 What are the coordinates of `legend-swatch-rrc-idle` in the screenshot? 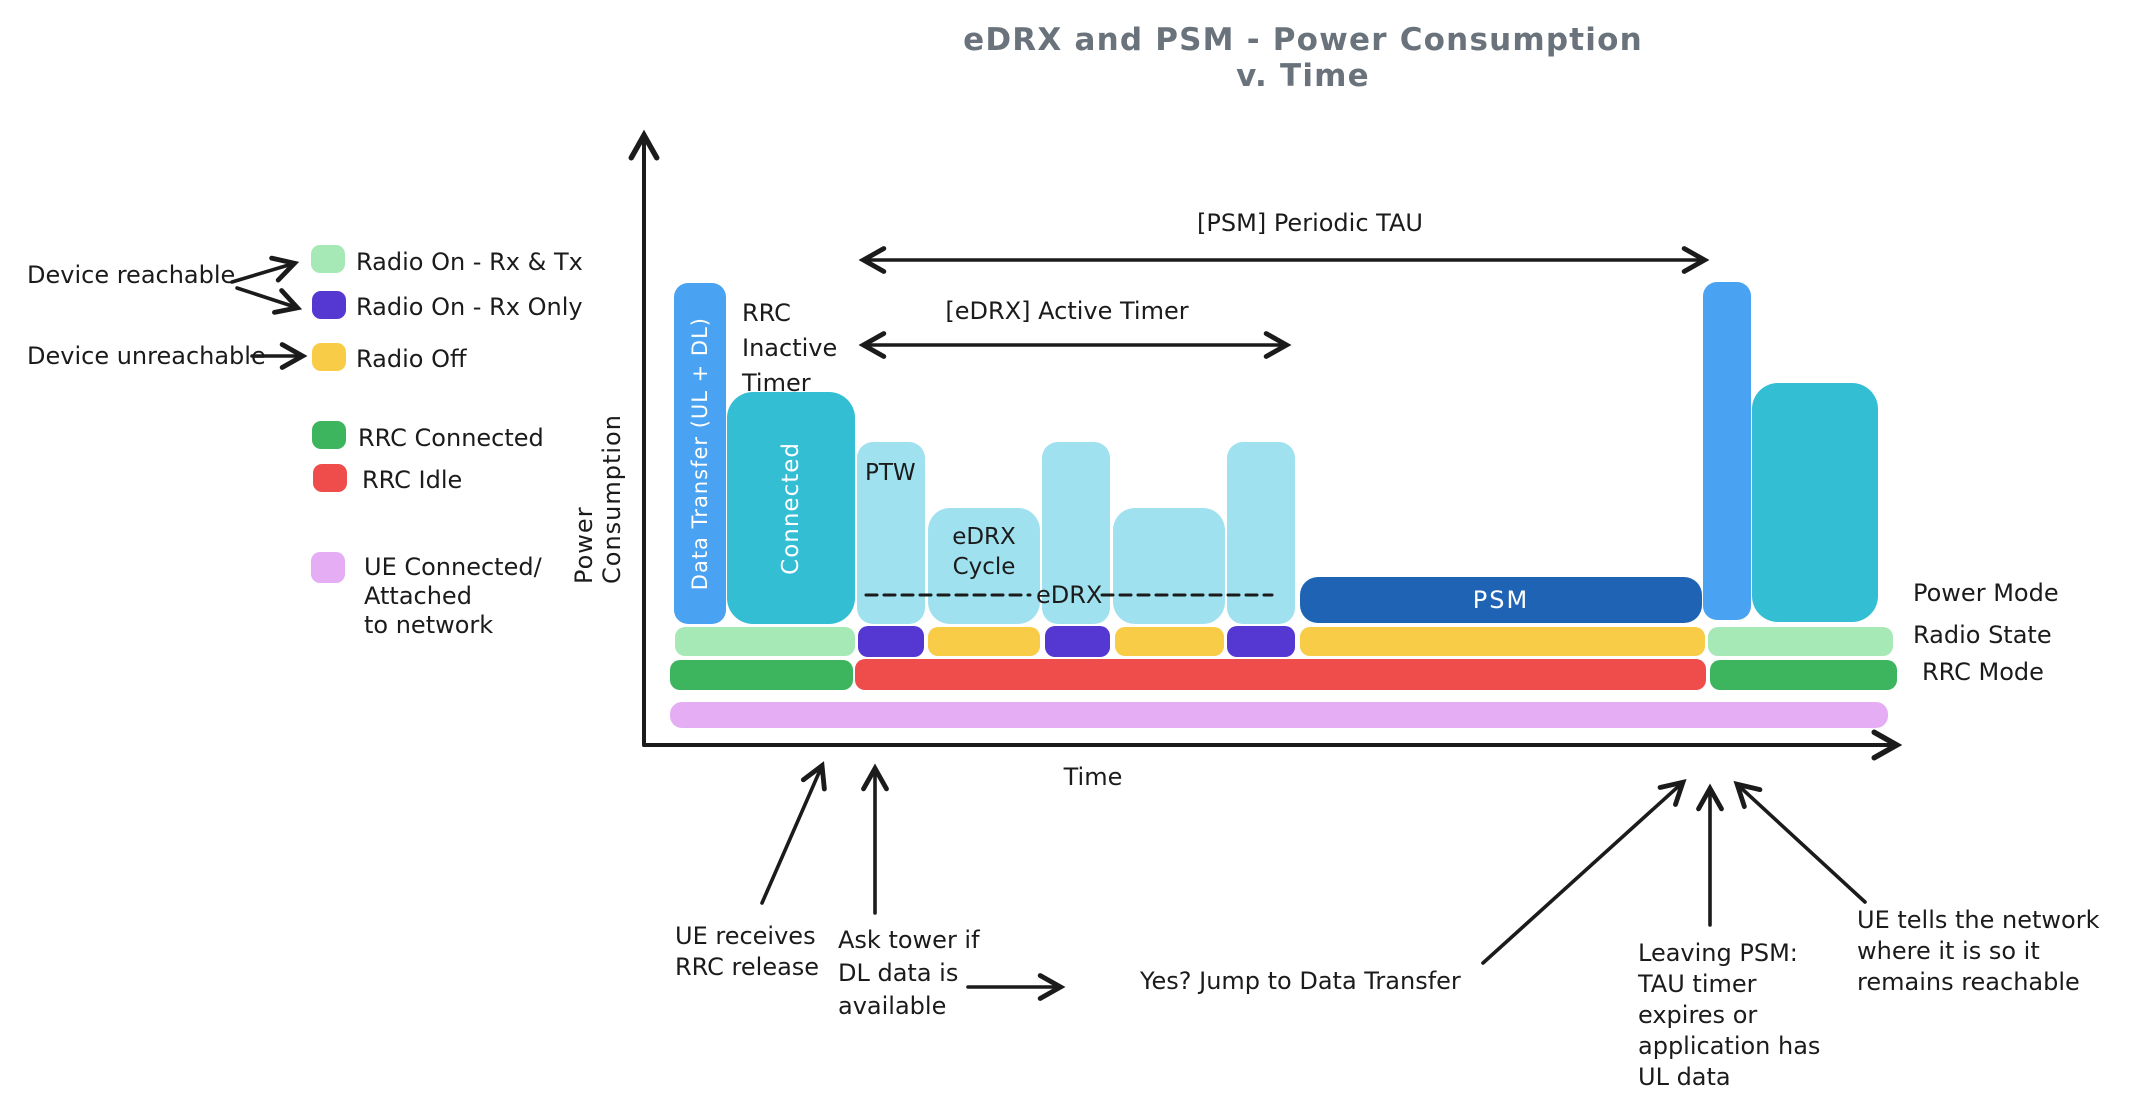 It's located at (330, 478).